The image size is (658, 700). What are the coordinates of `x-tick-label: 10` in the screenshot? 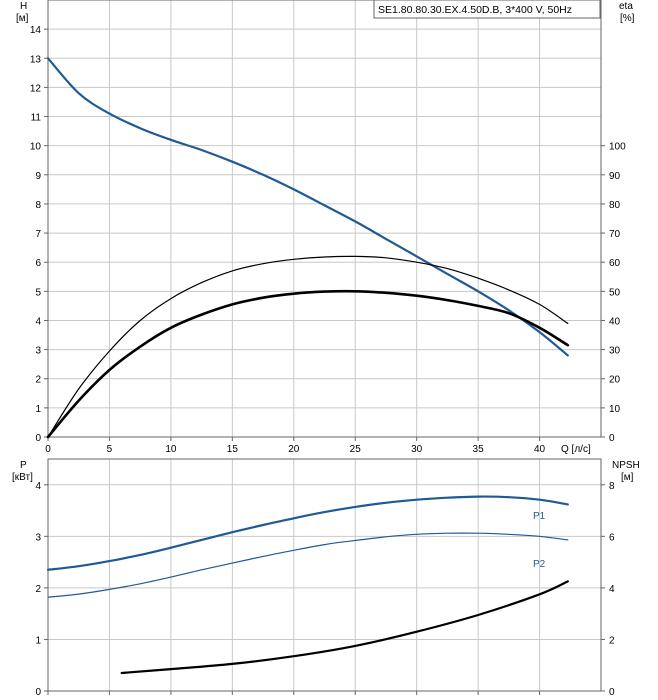 It's located at (171, 449).